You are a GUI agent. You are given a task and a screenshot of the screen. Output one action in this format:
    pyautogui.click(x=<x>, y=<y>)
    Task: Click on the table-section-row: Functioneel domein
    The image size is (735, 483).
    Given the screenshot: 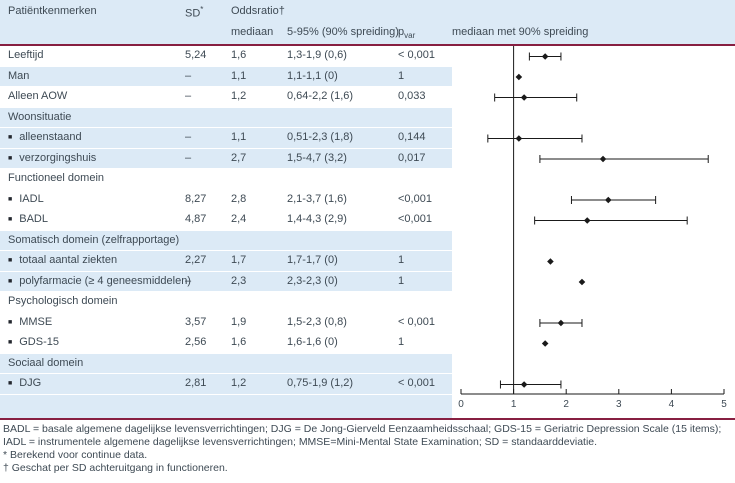 What is the action you would take?
    pyautogui.click(x=226, y=179)
    